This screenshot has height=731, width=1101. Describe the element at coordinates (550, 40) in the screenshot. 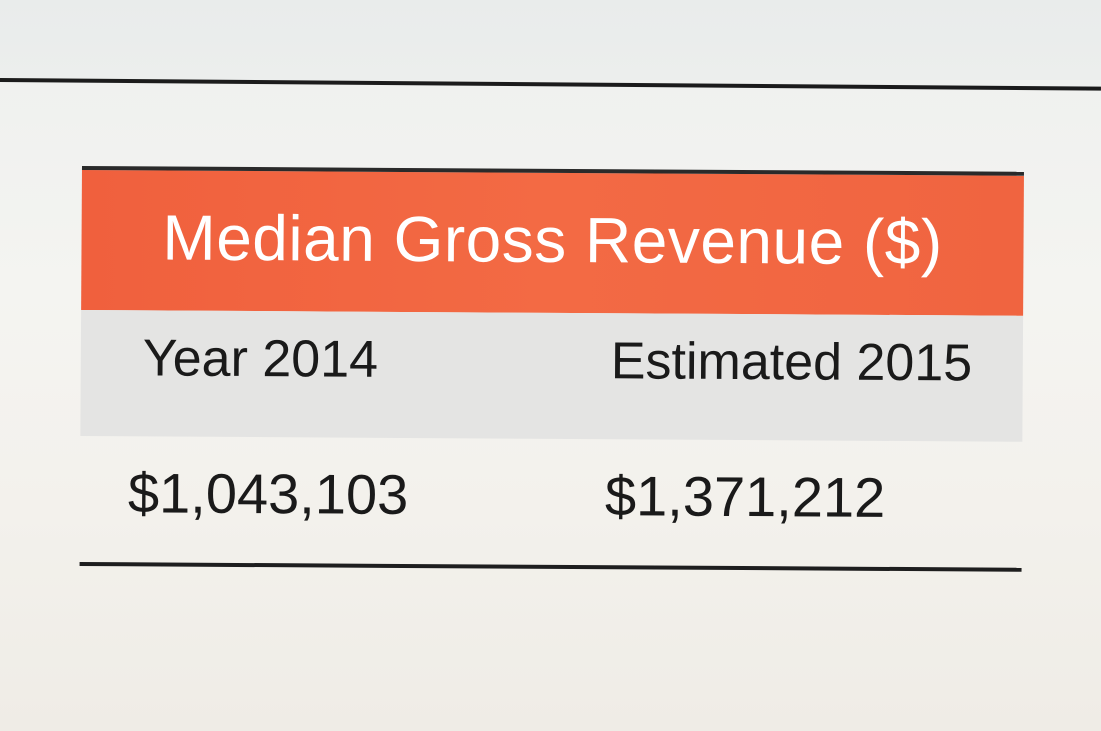

I see `top-band` at that location.